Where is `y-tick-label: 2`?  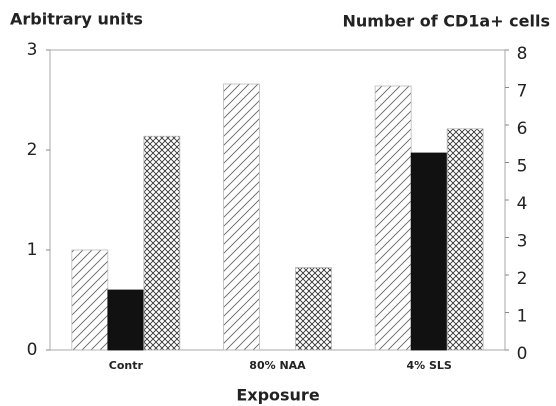 y-tick-label: 2 is located at coordinates (32, 150).